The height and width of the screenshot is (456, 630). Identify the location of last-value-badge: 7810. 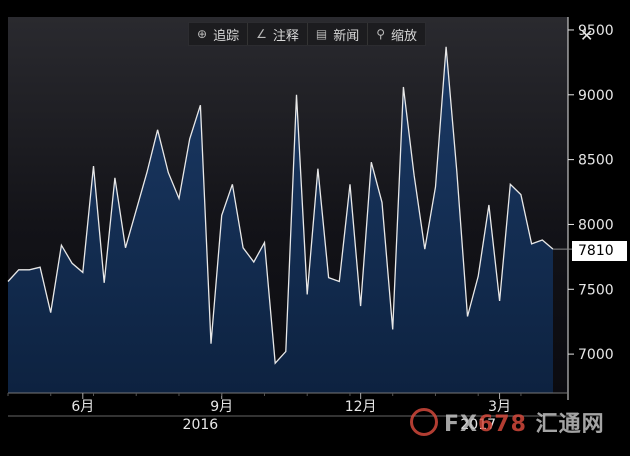
(599, 251).